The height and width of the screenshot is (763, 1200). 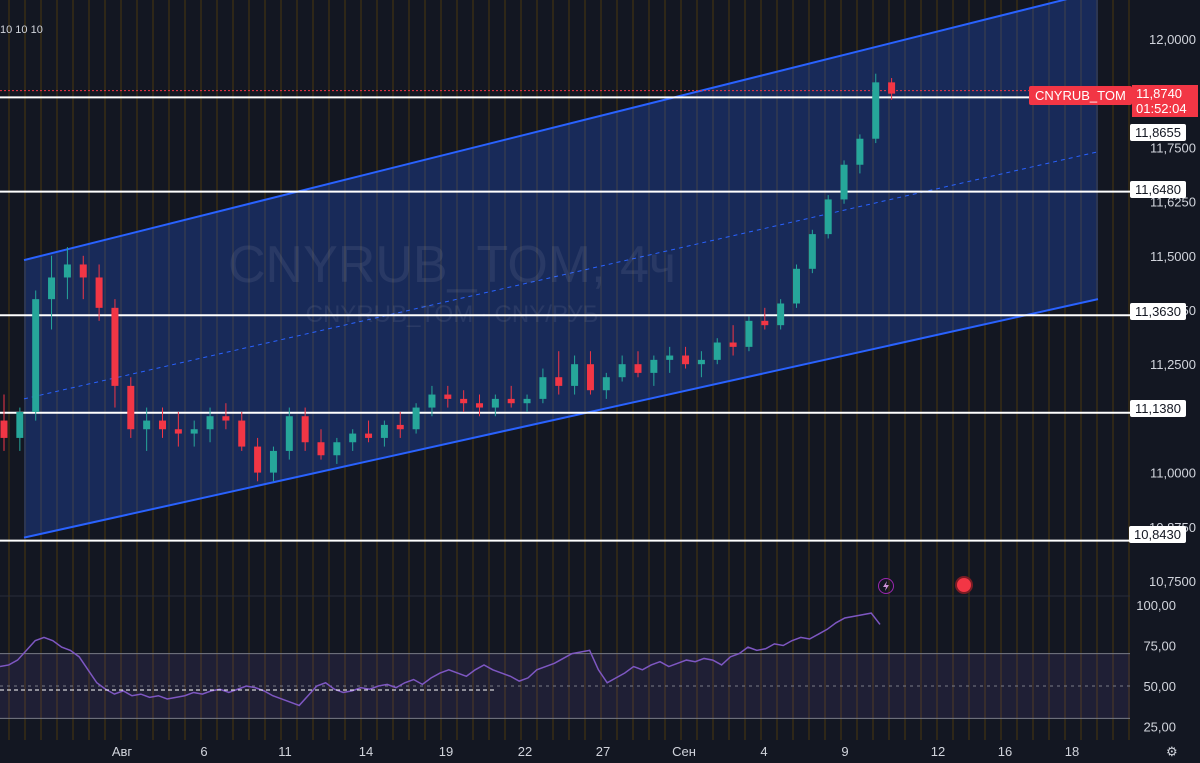 What do you see at coordinates (565, 686) in the screenshot?
I see `rsi-band` at bounding box center [565, 686].